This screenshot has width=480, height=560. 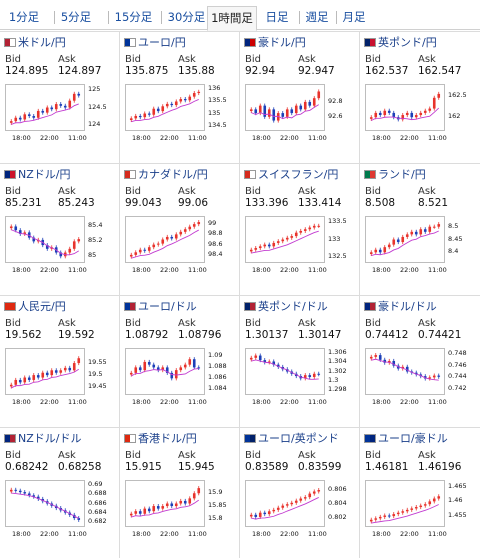 What do you see at coordinates (291, 174) in the screenshot?
I see `pair-title-link: スイスフラン/円` at bounding box center [291, 174].